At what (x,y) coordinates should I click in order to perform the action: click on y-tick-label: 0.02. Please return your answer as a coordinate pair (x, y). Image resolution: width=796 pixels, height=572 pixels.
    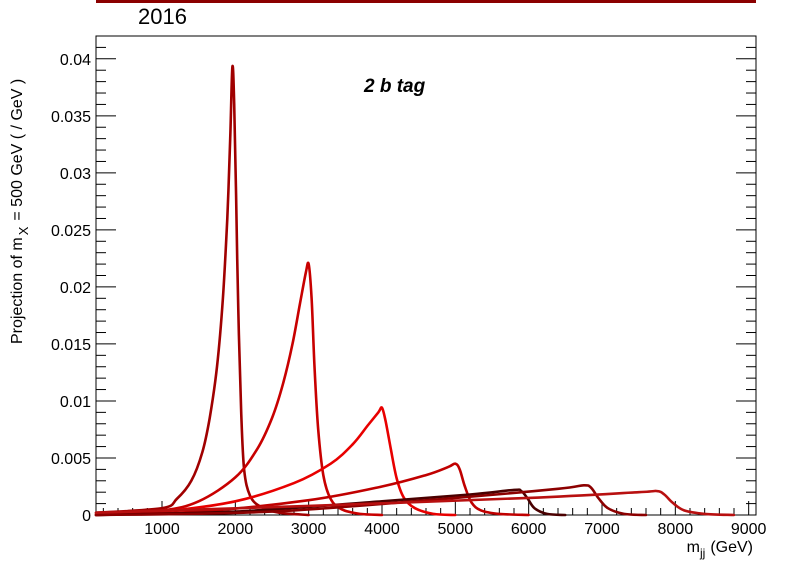
    Looking at the image, I should click on (75, 288).